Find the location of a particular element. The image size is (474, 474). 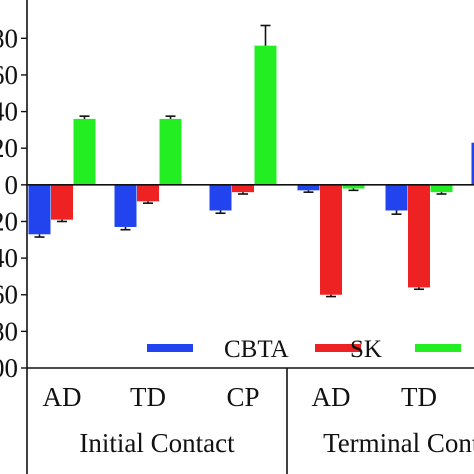

y-tick-label: 100 is located at coordinates (9, 368).